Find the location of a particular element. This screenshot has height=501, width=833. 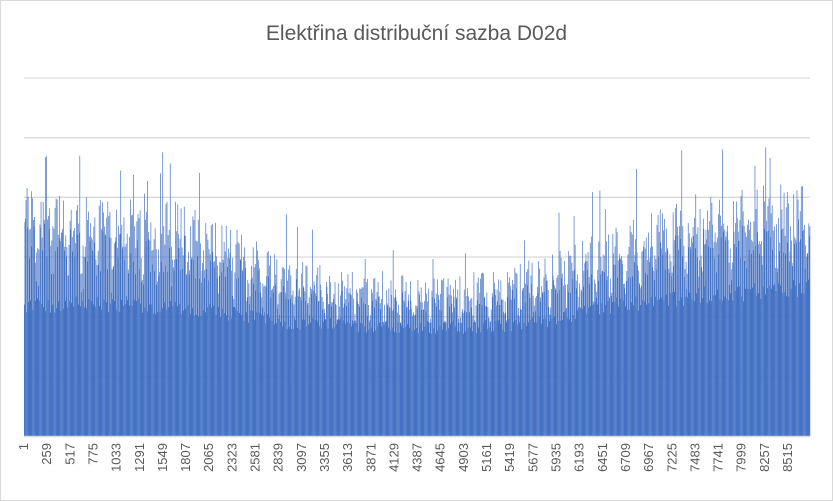

x-tick-label: 4129 is located at coordinates (393, 457).